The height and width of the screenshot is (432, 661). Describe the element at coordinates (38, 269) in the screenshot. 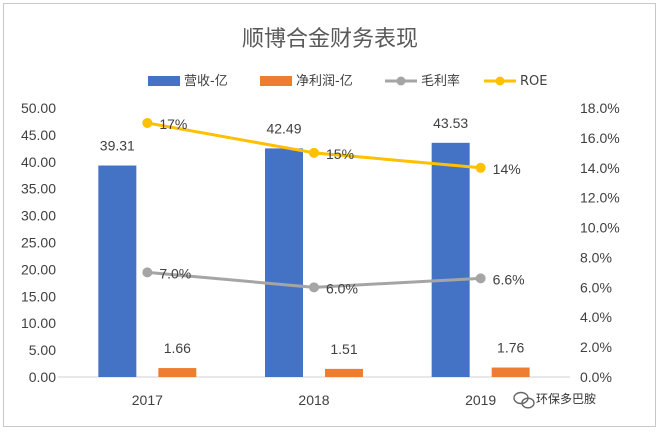

I see `y-left-tick-label: 20.00` at that location.